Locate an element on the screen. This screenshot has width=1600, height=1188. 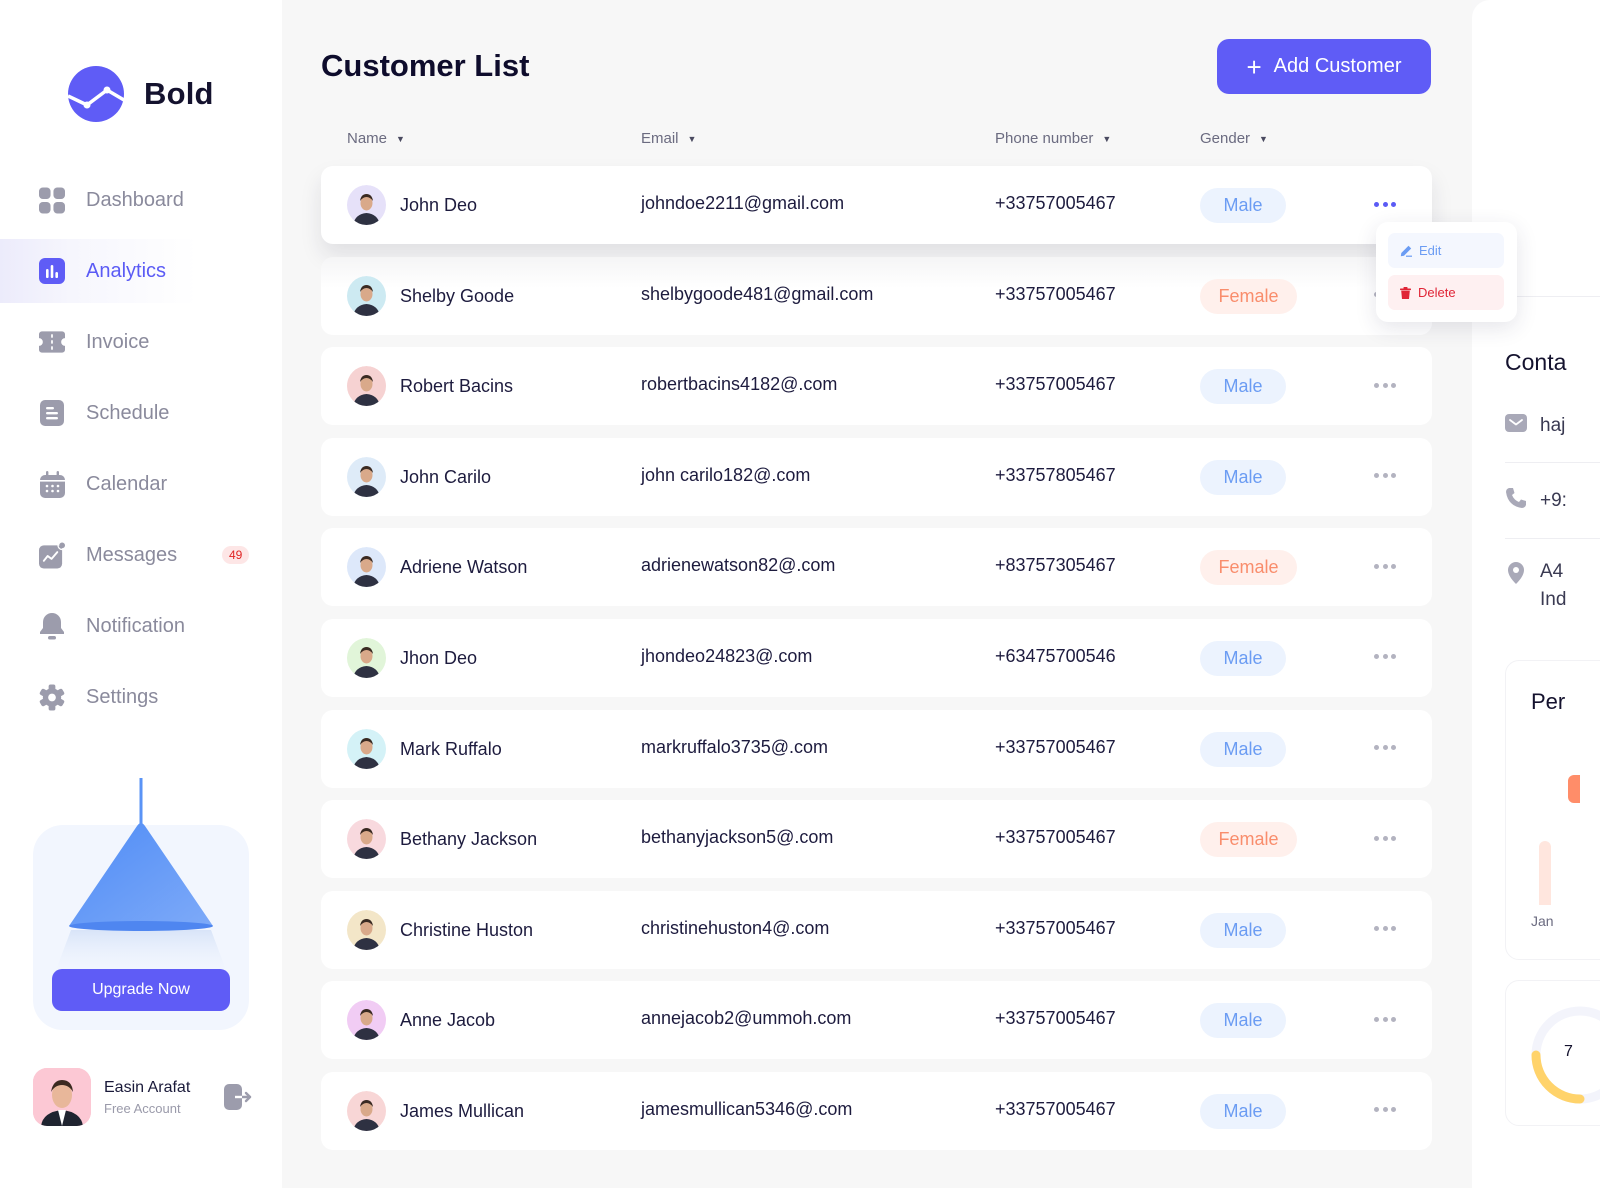
sidebar-item-label: Analytics is located at coordinates (126, 270).